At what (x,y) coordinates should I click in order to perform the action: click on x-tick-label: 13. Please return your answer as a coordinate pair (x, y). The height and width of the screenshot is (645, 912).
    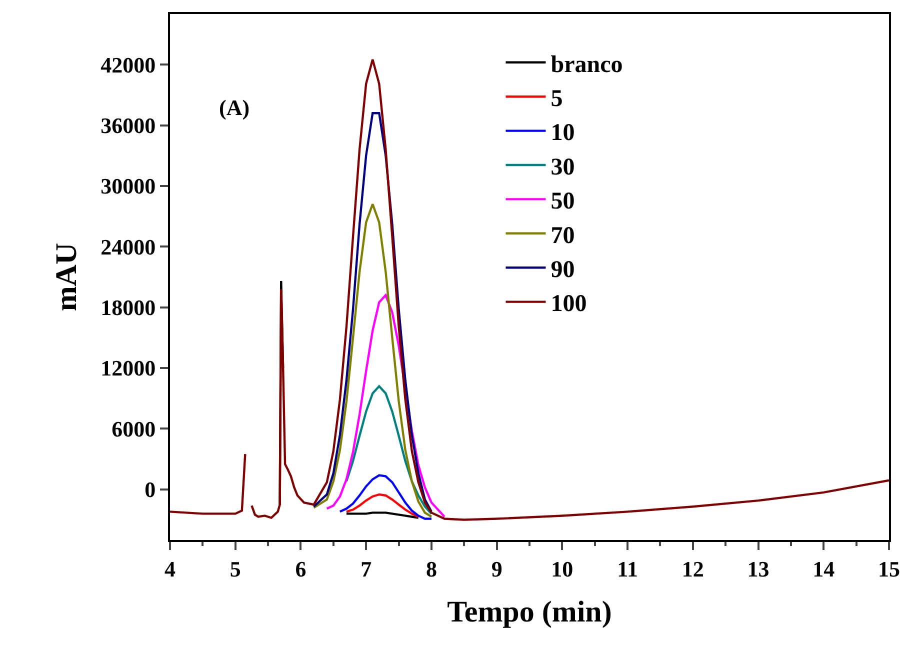
    Looking at the image, I should click on (758, 569).